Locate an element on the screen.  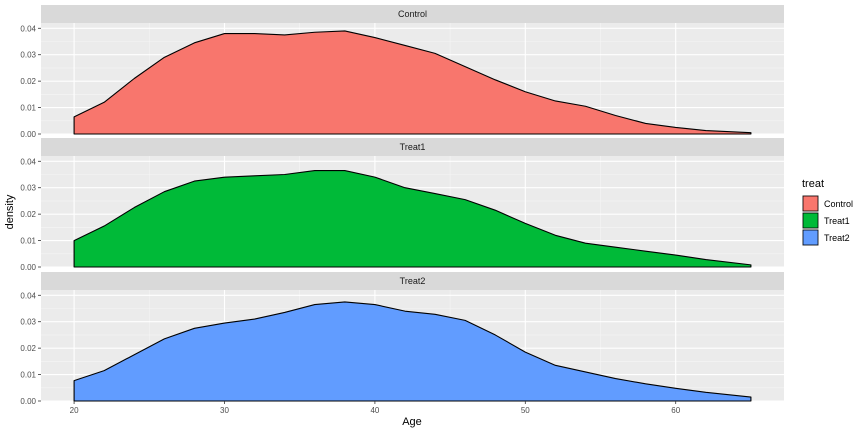
legend-item-control: Control is located at coordinates (827, 203).